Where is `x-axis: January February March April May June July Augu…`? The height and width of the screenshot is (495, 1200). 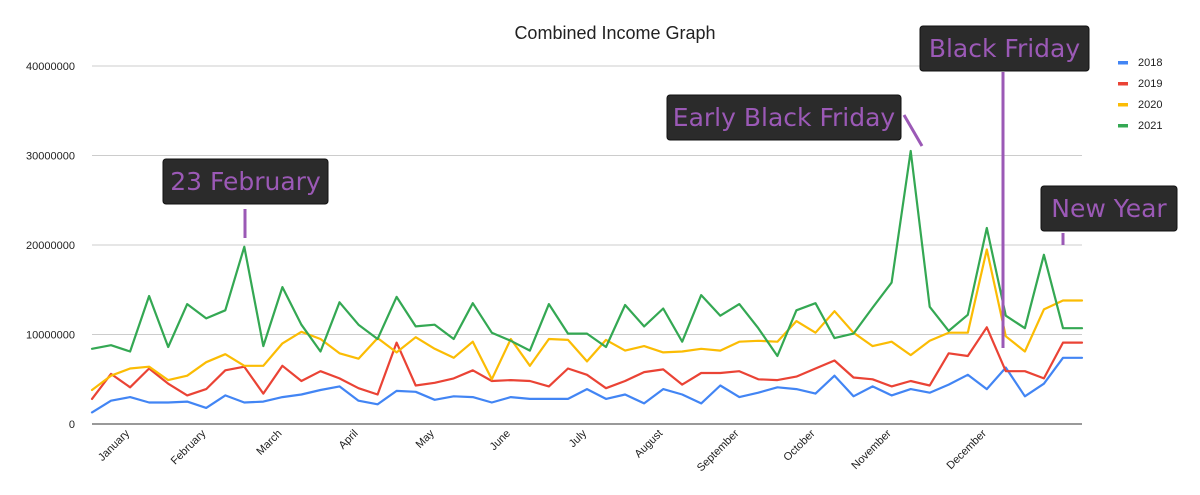
x-axis: January February March April May June July Augu… is located at coordinates (542, 450).